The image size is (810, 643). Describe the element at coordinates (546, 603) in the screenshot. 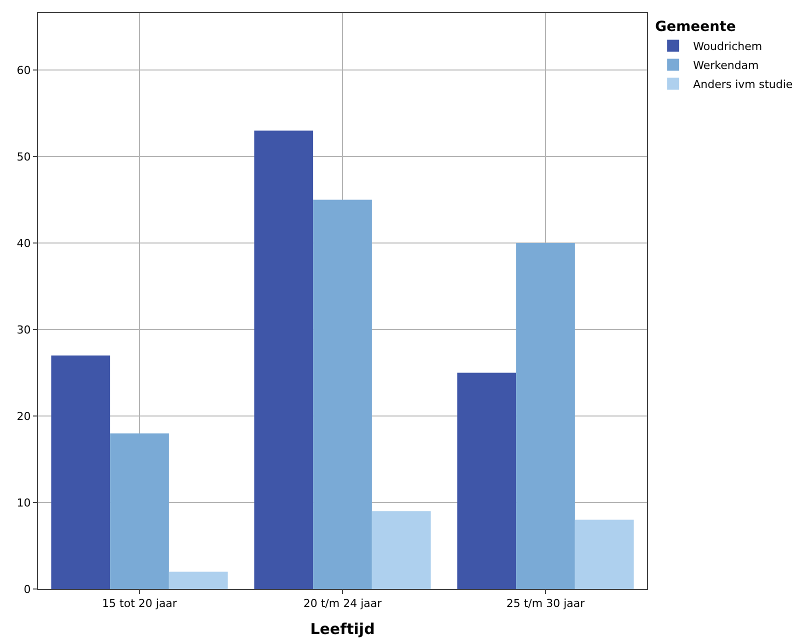

I see `x-tick-label: 25 t/m 30 jaar` at that location.